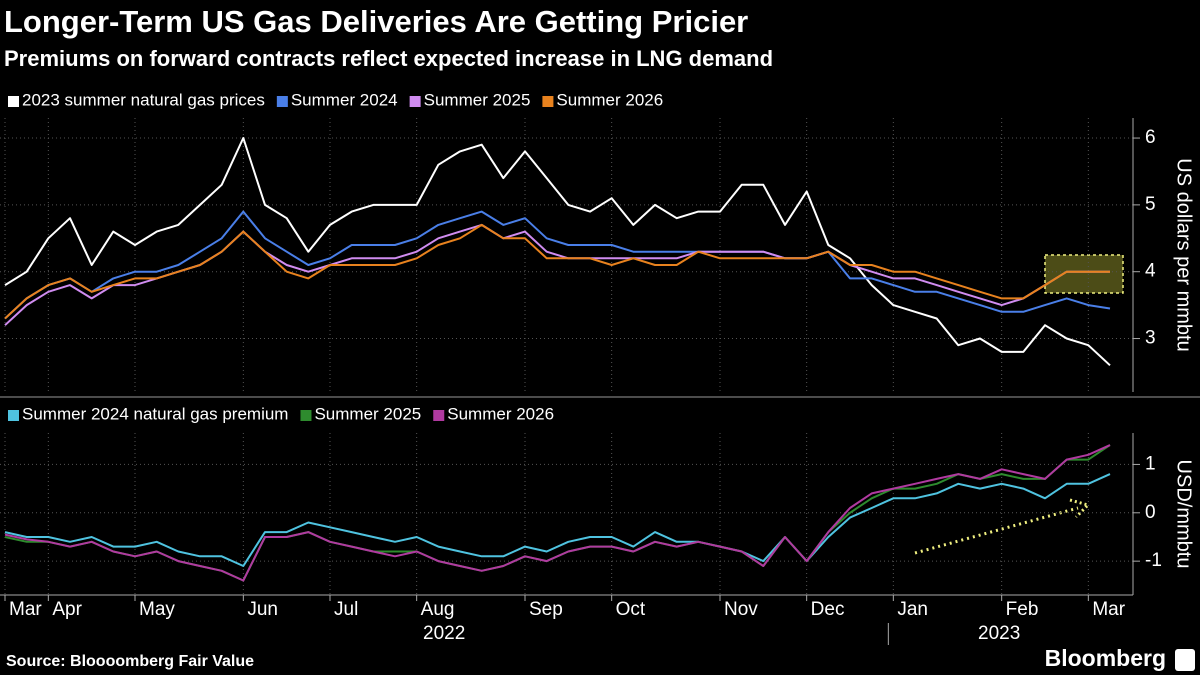 This screenshot has height=675, width=1200. I want to click on x-tick-label: Dec, so click(828, 609).